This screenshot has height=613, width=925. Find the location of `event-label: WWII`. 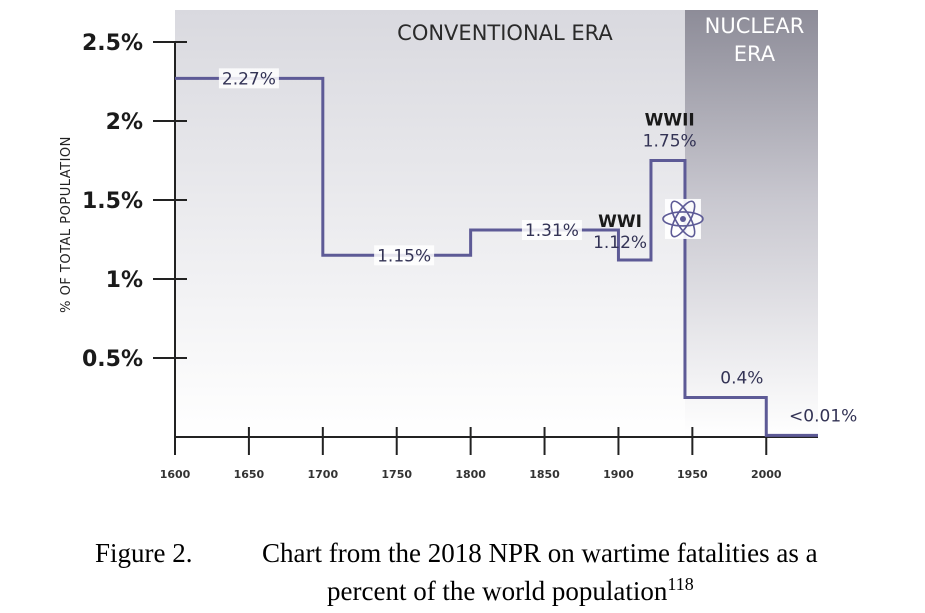

event-label: WWII is located at coordinates (670, 121).